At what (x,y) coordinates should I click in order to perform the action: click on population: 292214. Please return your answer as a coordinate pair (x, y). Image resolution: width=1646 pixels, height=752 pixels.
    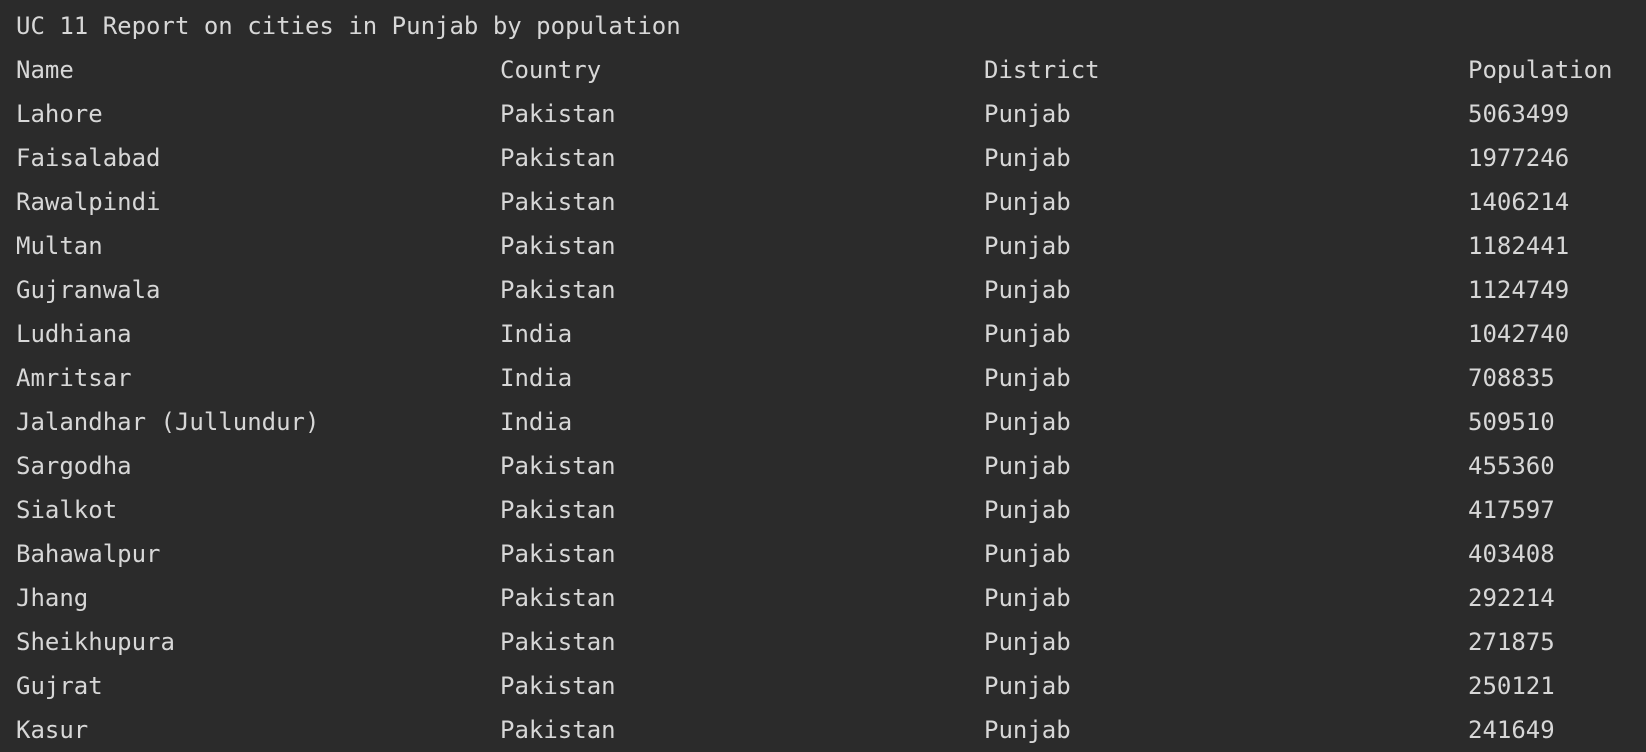
    Looking at the image, I should click on (1511, 598).